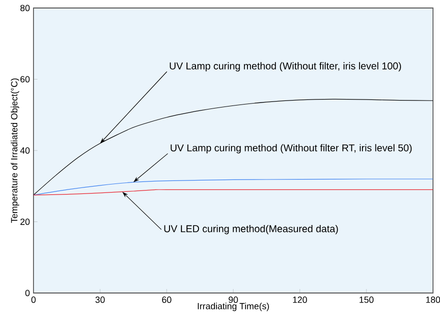 This screenshot has height=320, width=440. Describe the element at coordinates (25, 79) in the screenshot. I see `y-tick-label: 60` at that location.